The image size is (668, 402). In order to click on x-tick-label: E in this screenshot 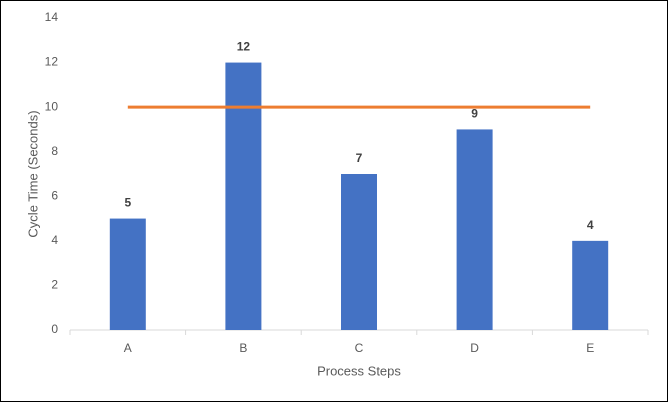, I will do `click(590, 348)`.